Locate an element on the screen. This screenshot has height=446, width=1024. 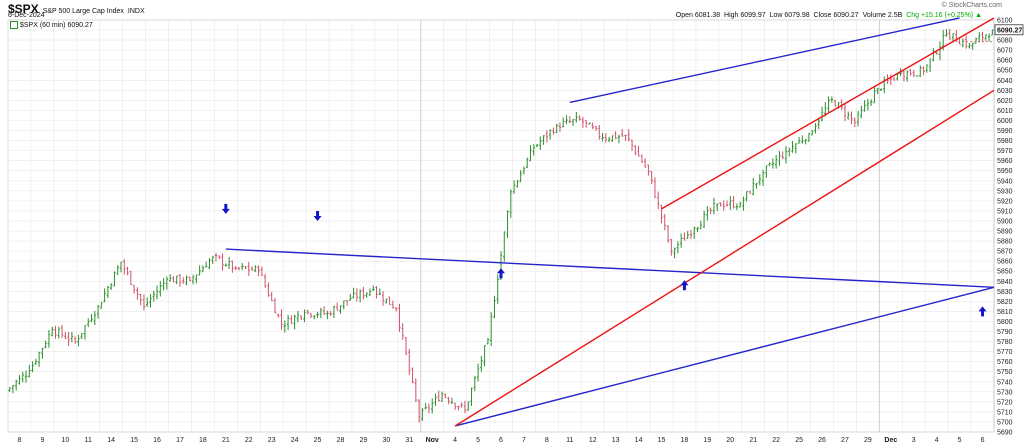
x-tick-label: 24 is located at coordinates (295, 440).